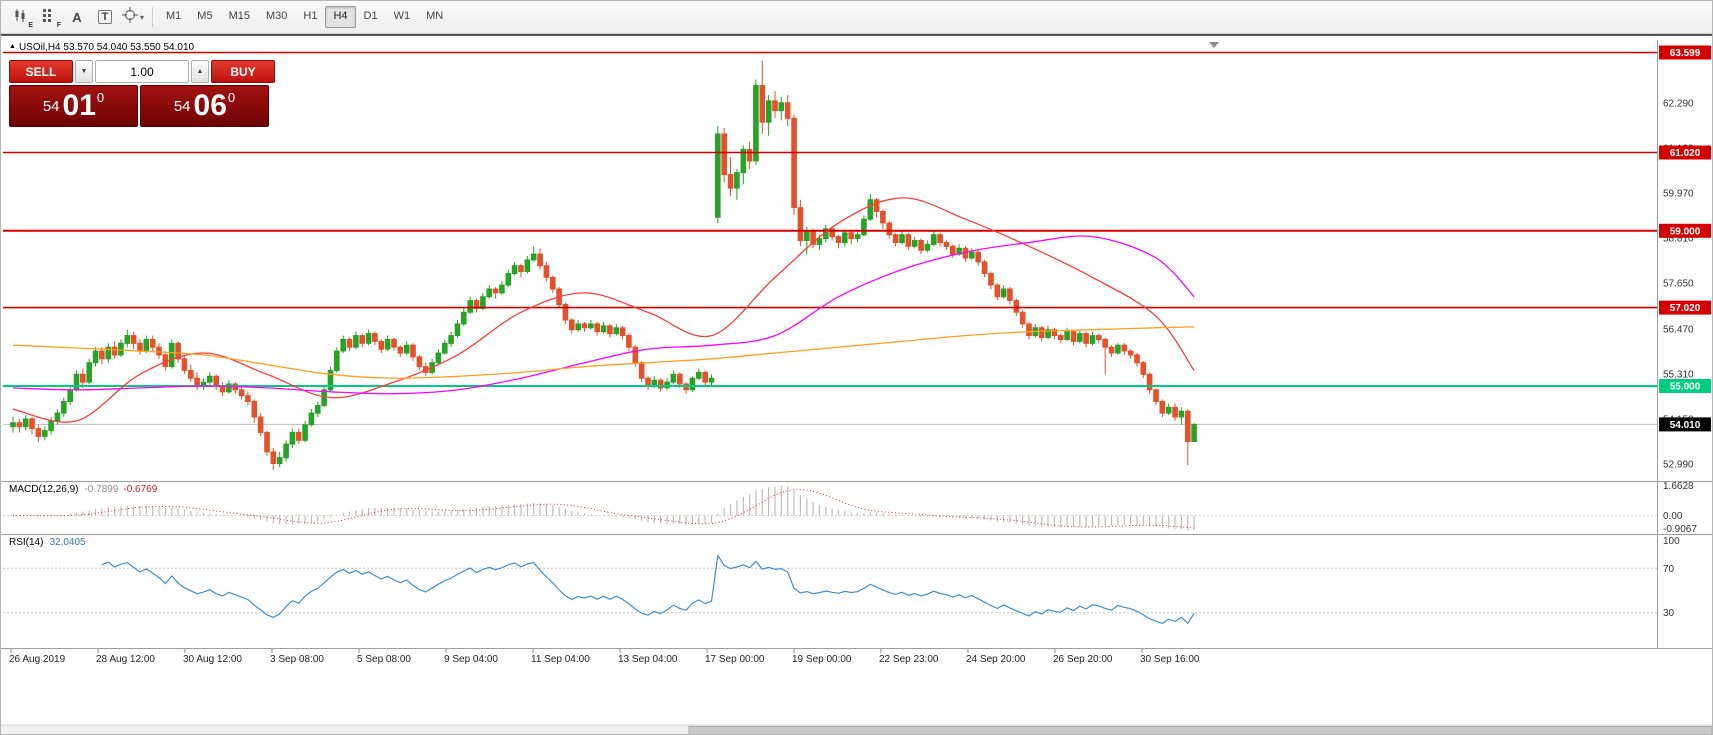 This screenshot has width=1713, height=735. What do you see at coordinates (1678, 374) in the screenshot?
I see `svg-text: 55.310` at bounding box center [1678, 374].